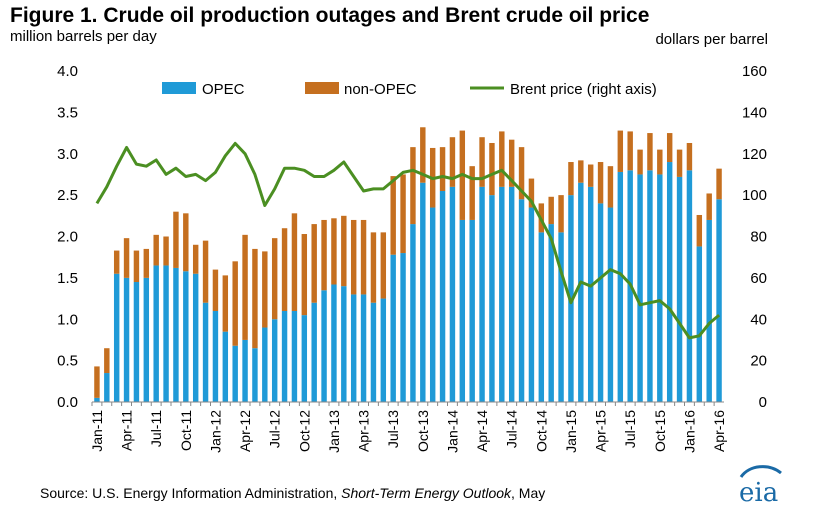 The image size is (825, 510). What do you see at coordinates (304, 431) in the screenshot?
I see `x-tick-label: Oct-12` at bounding box center [304, 431].